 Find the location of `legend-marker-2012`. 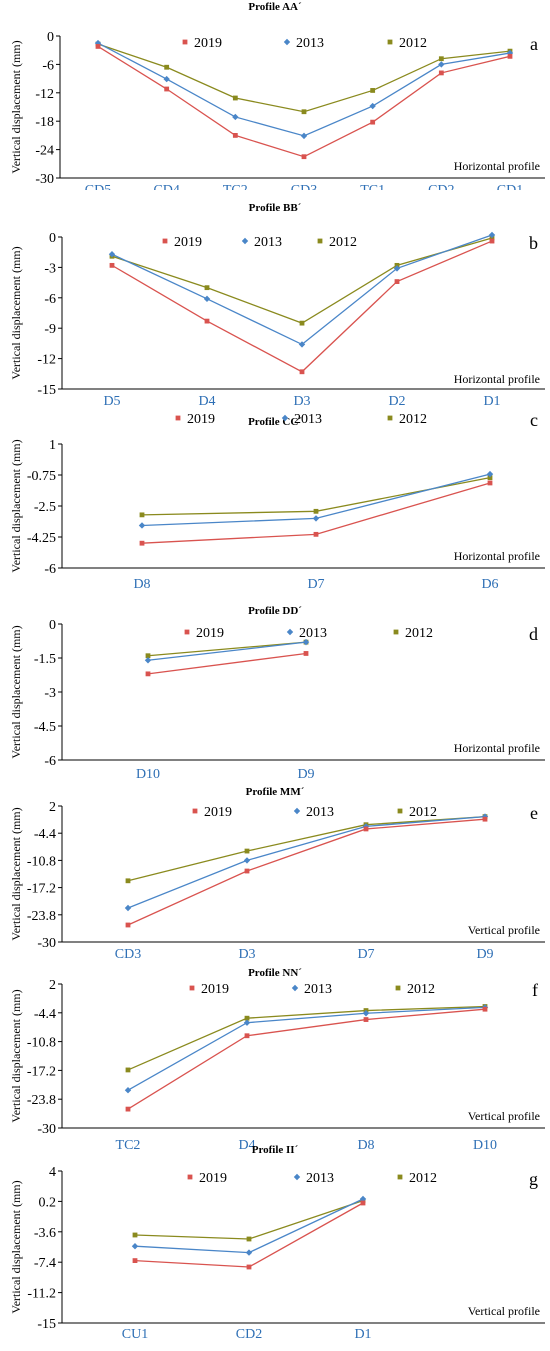

legend-marker-2012 is located at coordinates (396, 632).